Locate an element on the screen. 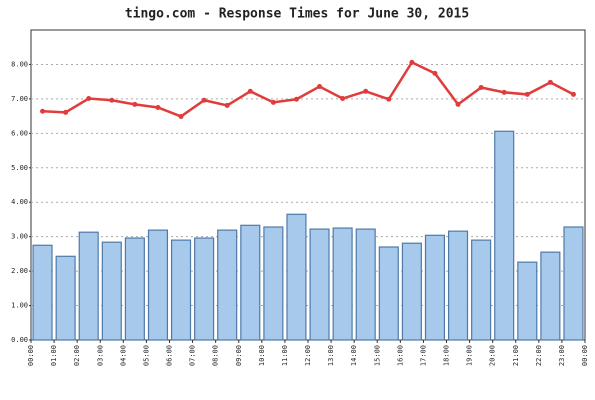 This screenshot has width=595, height=400. x-tick-label: 14:00 is located at coordinates (354, 355).